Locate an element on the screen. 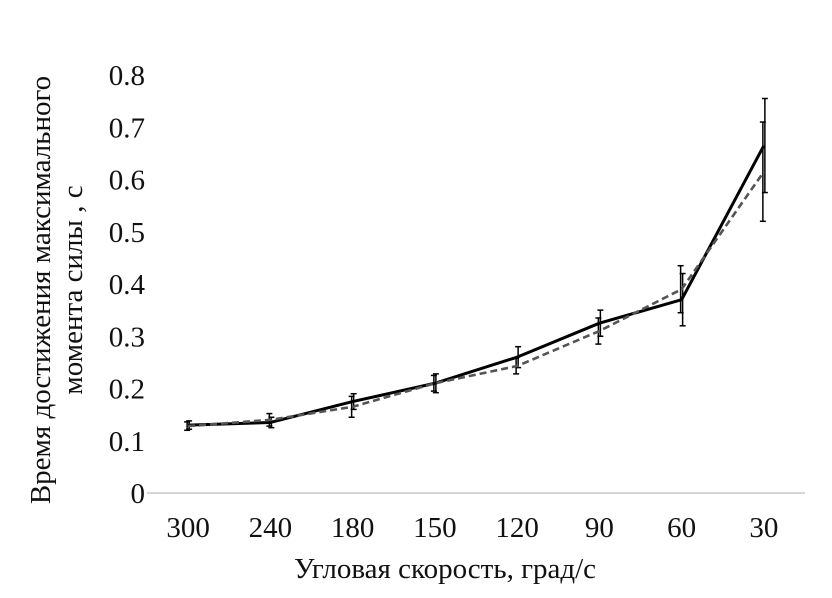 Image resolution: width=832 pixels, height=598 pixels. x-tick-label: 30 is located at coordinates (763, 528).